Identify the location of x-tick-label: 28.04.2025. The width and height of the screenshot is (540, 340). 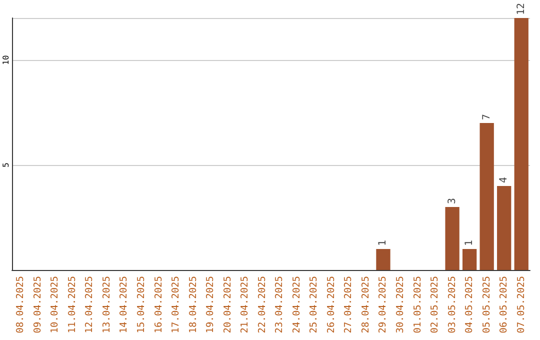
(366, 305).